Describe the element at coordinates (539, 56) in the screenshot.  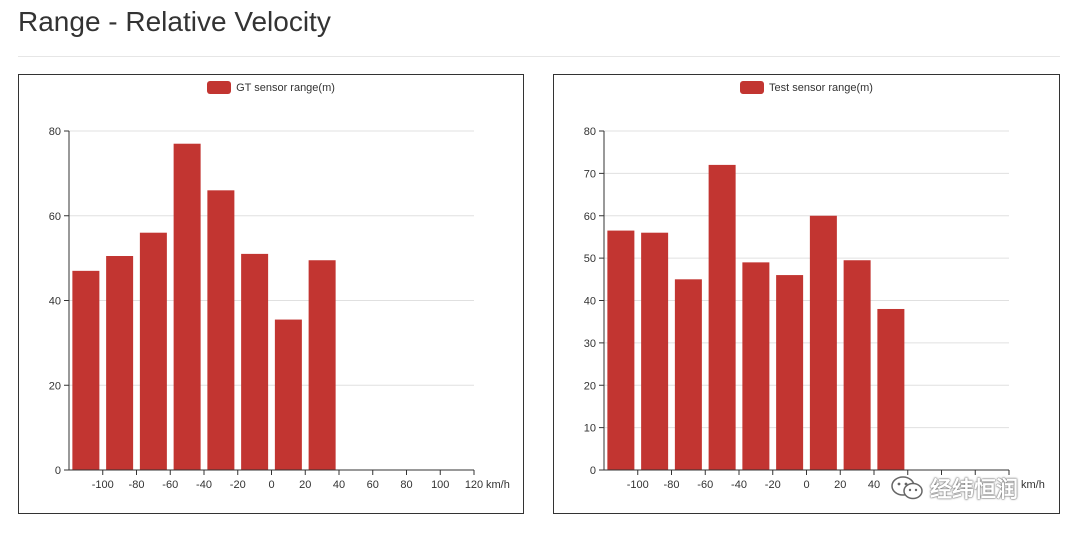
I see `title-divider` at that location.